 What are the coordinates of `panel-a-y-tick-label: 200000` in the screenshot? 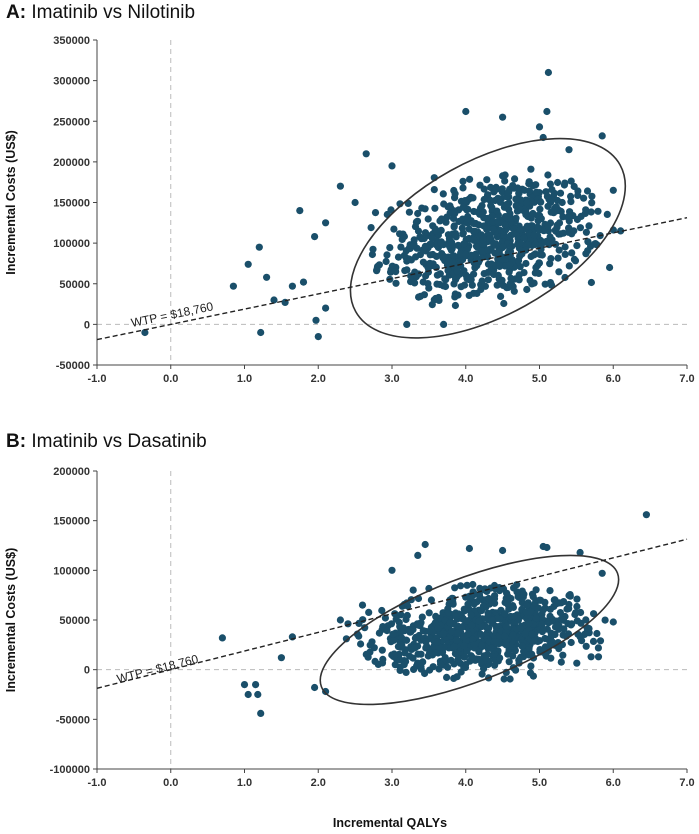 It's located at (71, 163).